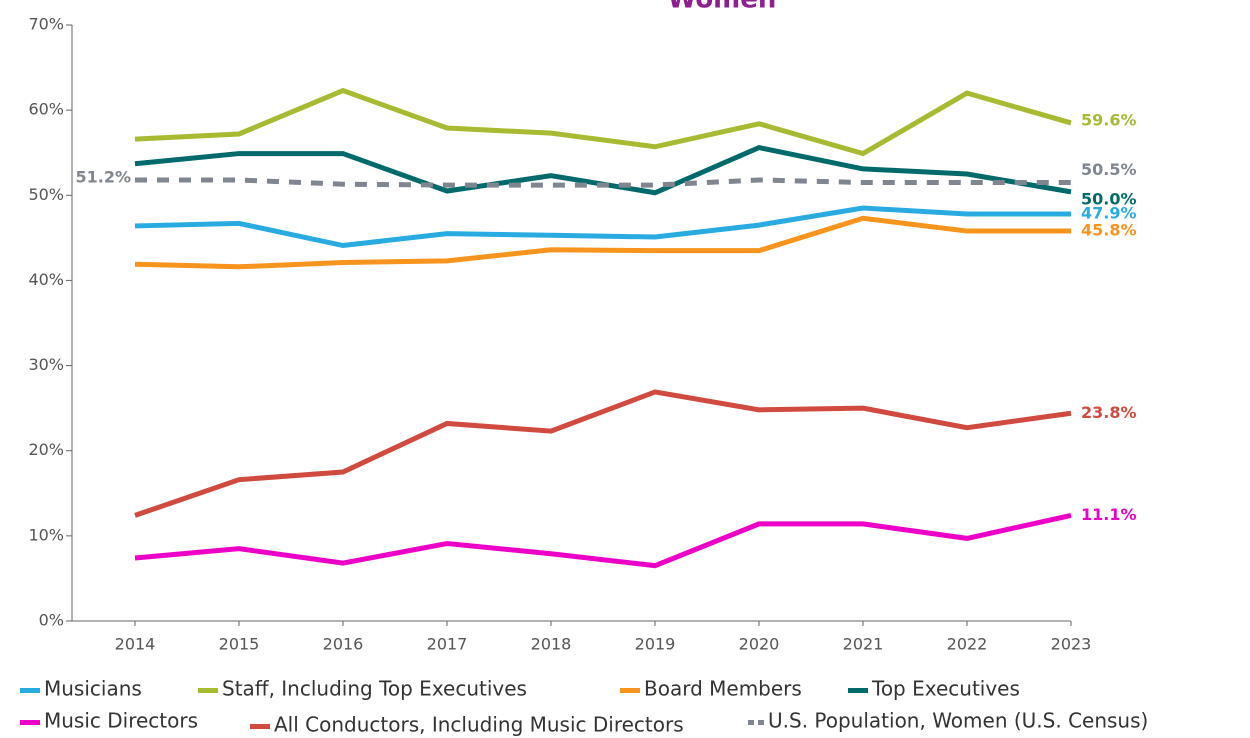  What do you see at coordinates (343, 644) in the screenshot?
I see `x-tick-label: 2016` at bounding box center [343, 644].